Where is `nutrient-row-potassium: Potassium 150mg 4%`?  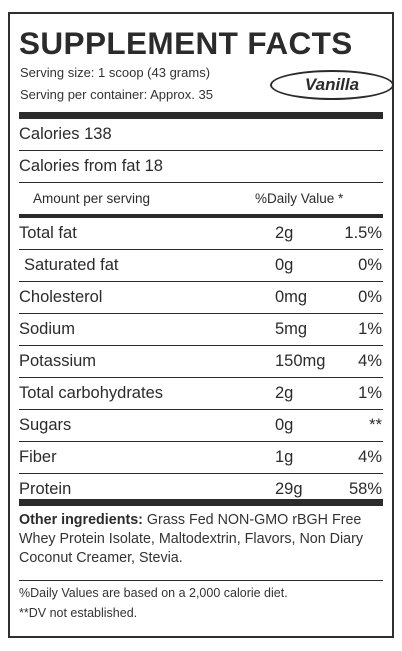
nutrient-row-potassium: Potassium 150mg 4% is located at coordinates (201, 361).